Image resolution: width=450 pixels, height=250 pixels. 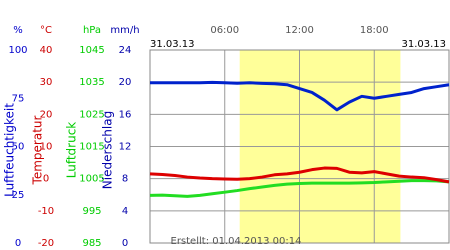 What do you see at coordinates (91, 82) in the screenshot?
I see `y-tick-label: 1035` at bounding box center [91, 82].